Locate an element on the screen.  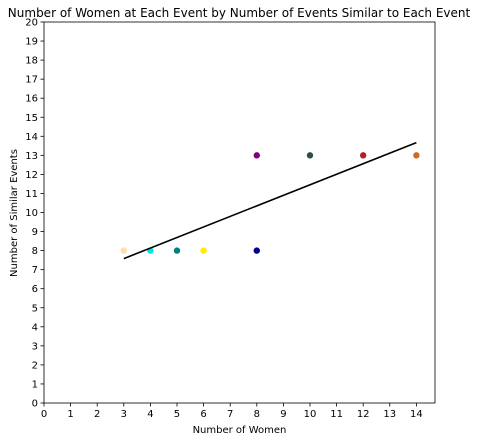
x-tick-label: 8 is located at coordinates (257, 414).